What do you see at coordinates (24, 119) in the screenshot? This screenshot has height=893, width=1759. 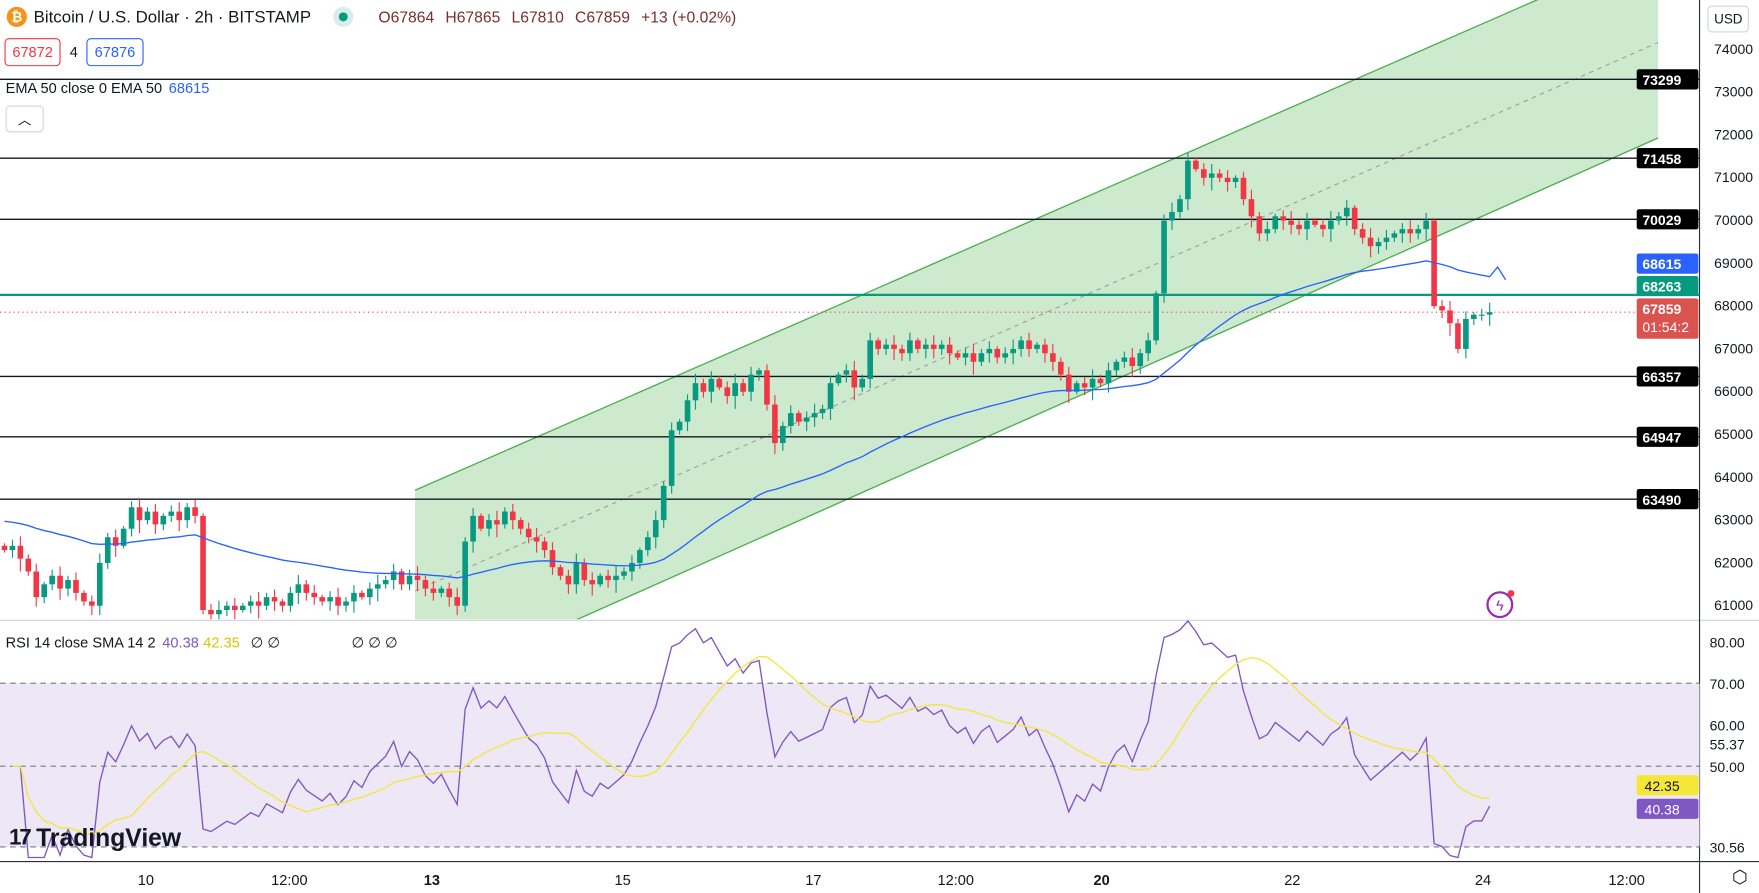 I see `collapse-legend-button: ︿` at bounding box center [24, 119].